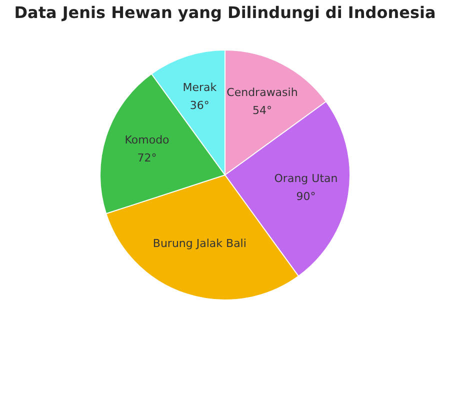 This screenshot has height=403, width=475. I want to click on slice-label: Merak, so click(200, 87).